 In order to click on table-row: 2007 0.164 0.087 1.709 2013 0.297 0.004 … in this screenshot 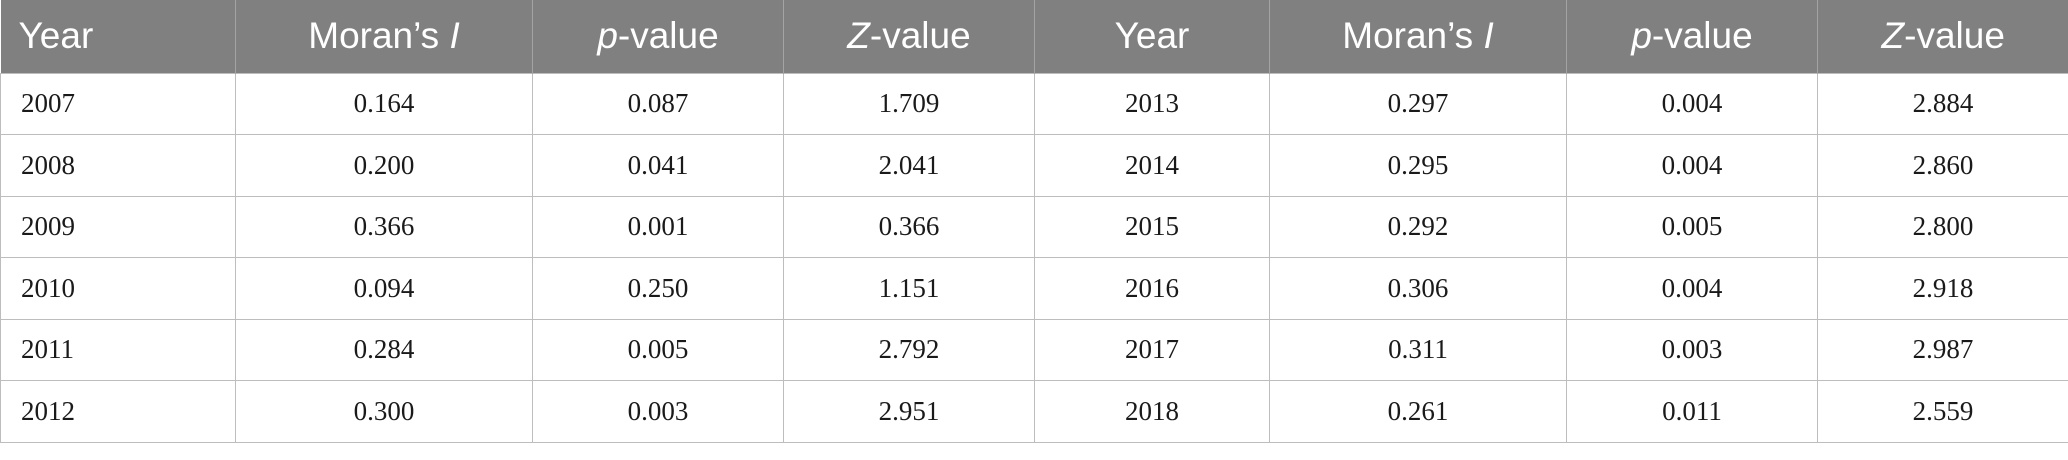, I will do `click(1034, 103)`.